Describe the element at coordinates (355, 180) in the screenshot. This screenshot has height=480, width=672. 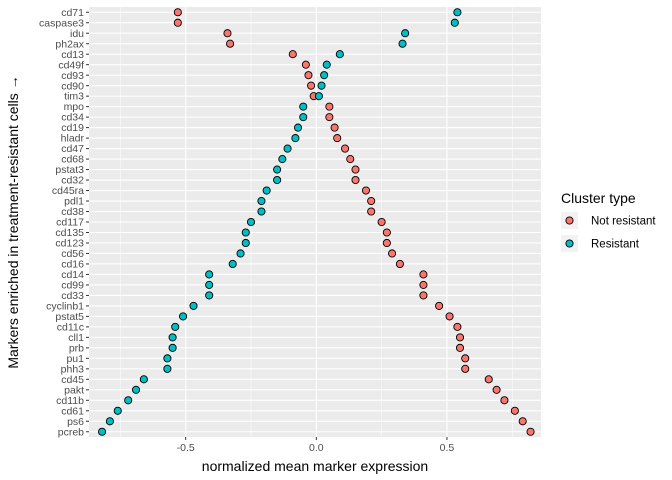
I see `point-not-resistant-cd32` at that location.